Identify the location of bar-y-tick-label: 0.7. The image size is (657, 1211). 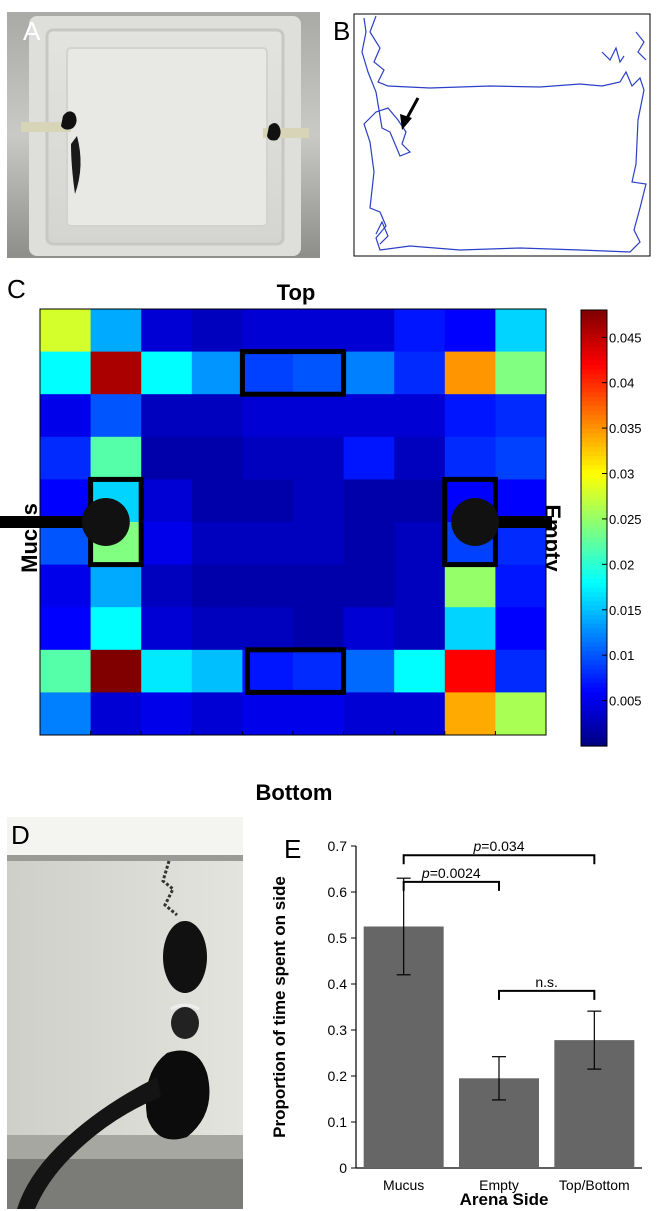
(338, 846).